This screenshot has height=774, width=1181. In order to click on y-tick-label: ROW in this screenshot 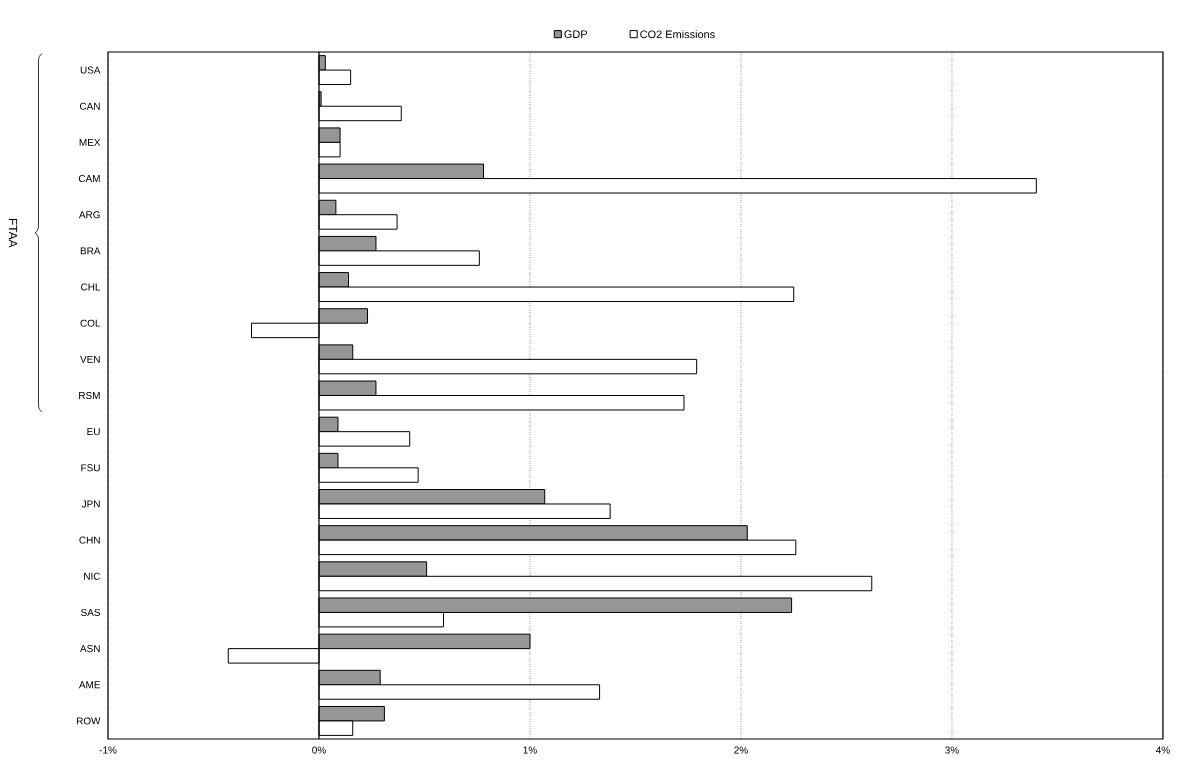, I will do `click(88, 721)`.